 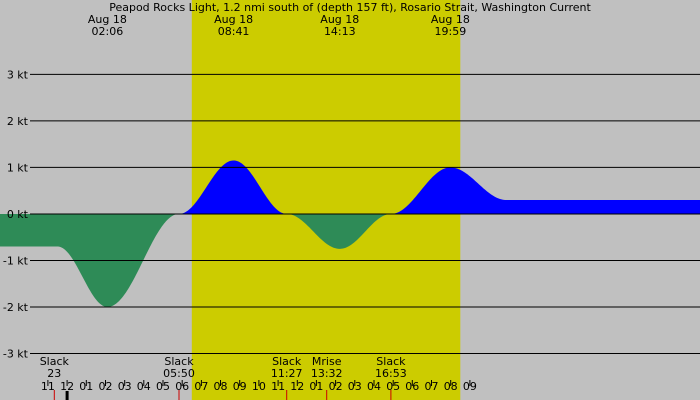 What do you see at coordinates (18, 74) in the screenshot?
I see `y-tick-label: 3 kt` at bounding box center [18, 74].